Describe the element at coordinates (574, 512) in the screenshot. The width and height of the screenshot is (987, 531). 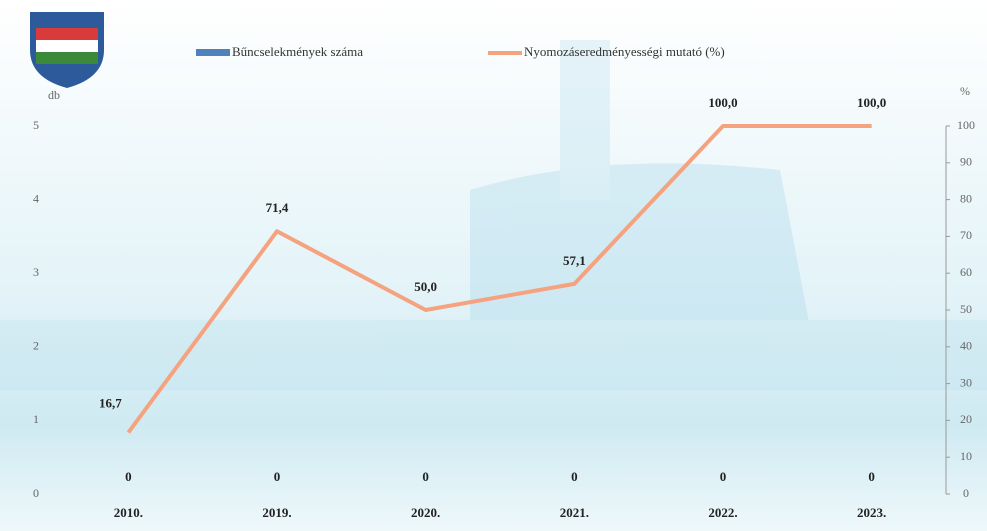
I see `x-tick-label: 2021.` at that location.